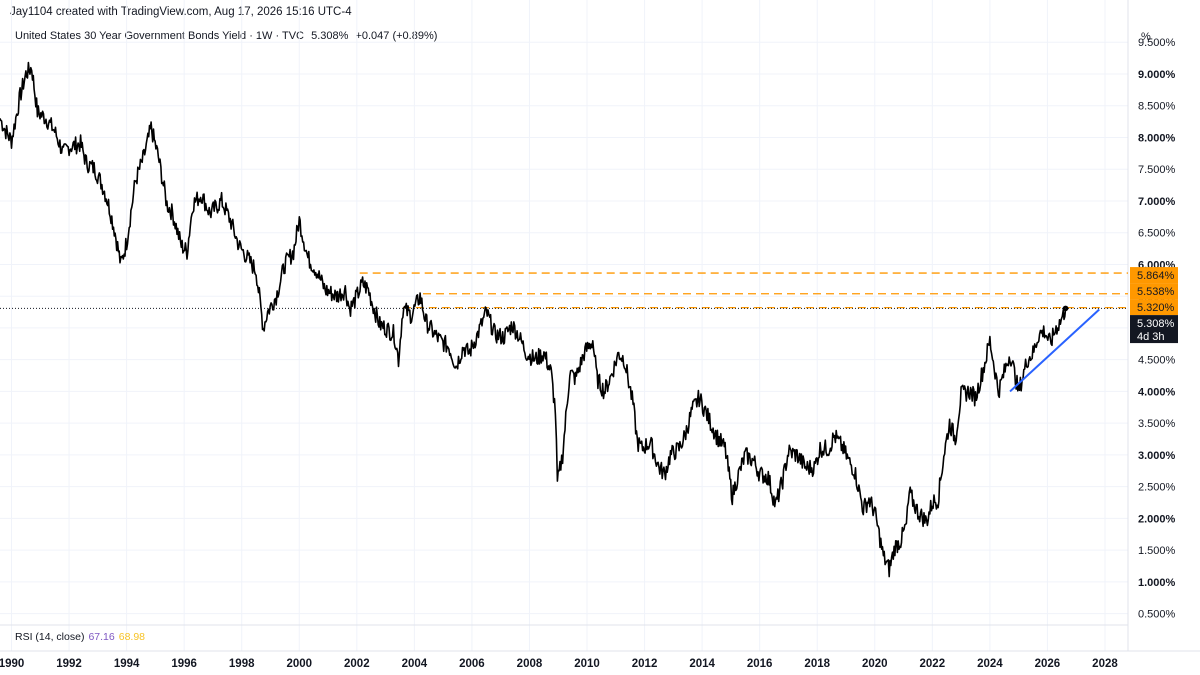  I want to click on trendline-segment, so click(1054, 350).